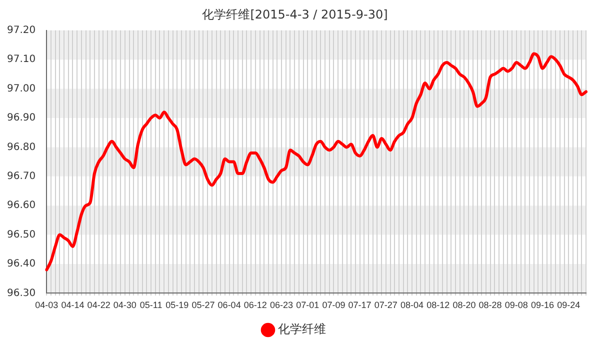 Image resolution: width=600 pixels, height=350 pixels. I want to click on x-tick-label: 05-11, so click(151, 305).